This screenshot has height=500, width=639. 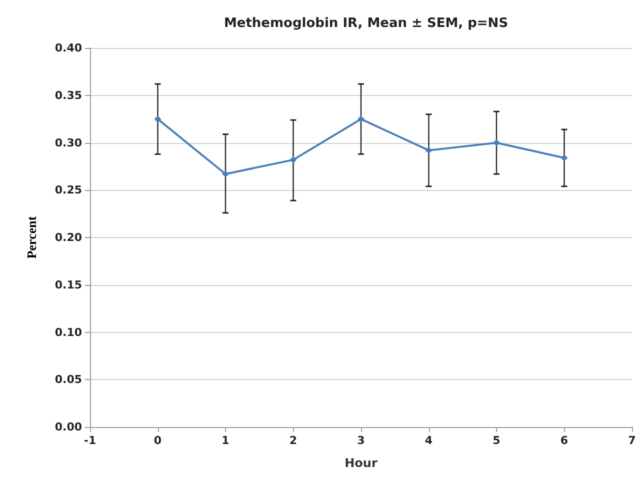 What do you see at coordinates (226, 440) in the screenshot?
I see `x-tick-label: 1` at bounding box center [226, 440].